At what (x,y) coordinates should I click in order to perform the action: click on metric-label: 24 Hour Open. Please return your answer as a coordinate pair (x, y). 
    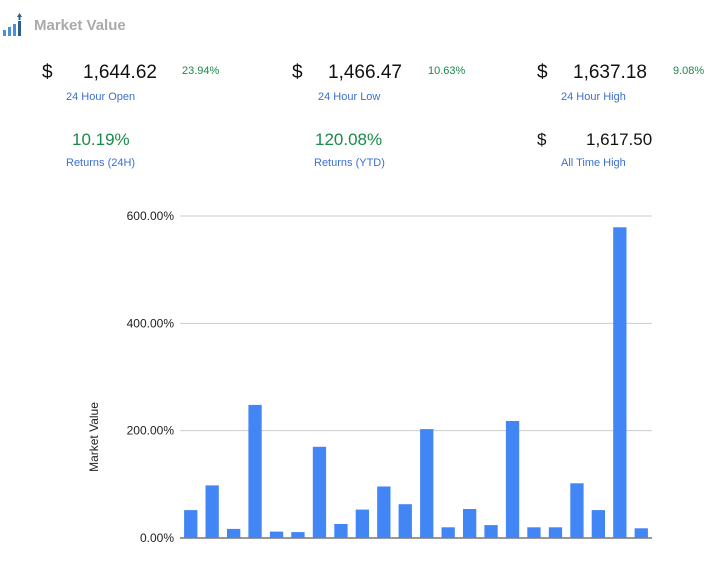
    Looking at the image, I should click on (101, 97).